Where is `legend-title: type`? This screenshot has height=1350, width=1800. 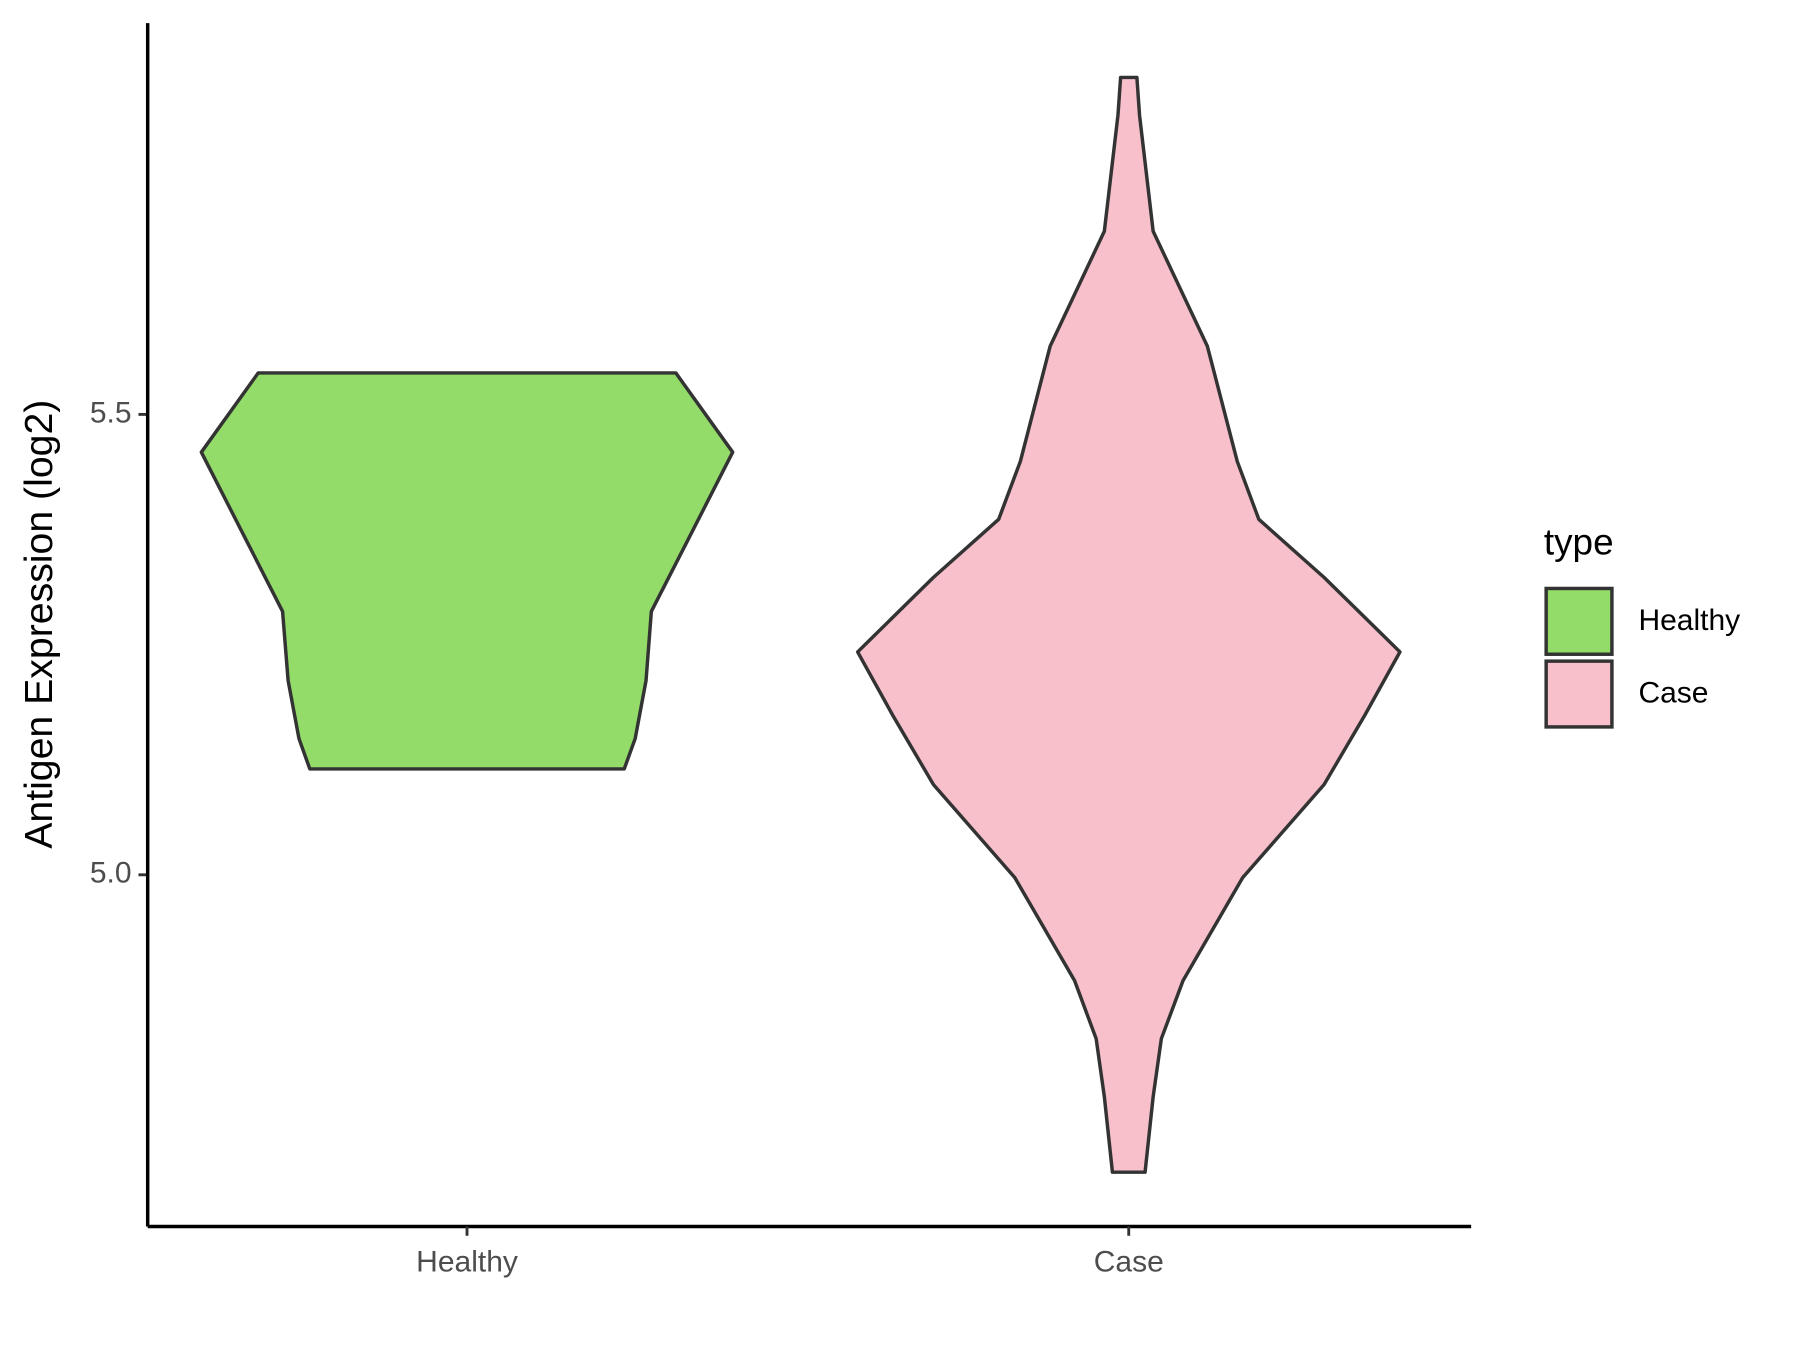 legend-title: type is located at coordinates (1579, 541).